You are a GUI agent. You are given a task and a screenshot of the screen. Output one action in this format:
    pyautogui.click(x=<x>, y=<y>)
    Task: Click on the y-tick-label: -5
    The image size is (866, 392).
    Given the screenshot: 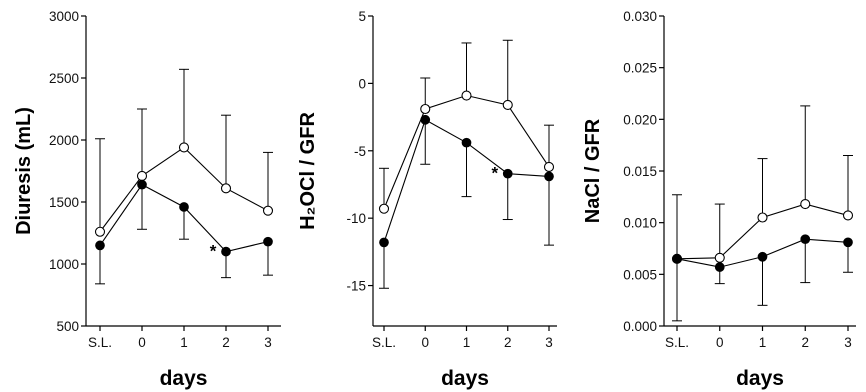 What is the action you would take?
    pyautogui.click(x=360, y=151)
    